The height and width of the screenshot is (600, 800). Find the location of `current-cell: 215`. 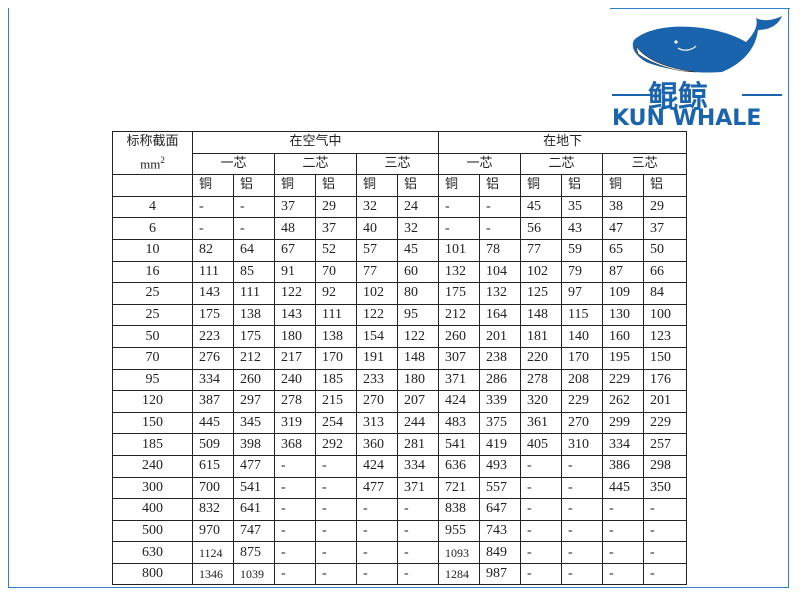

current-cell: 215 is located at coordinates (336, 401).